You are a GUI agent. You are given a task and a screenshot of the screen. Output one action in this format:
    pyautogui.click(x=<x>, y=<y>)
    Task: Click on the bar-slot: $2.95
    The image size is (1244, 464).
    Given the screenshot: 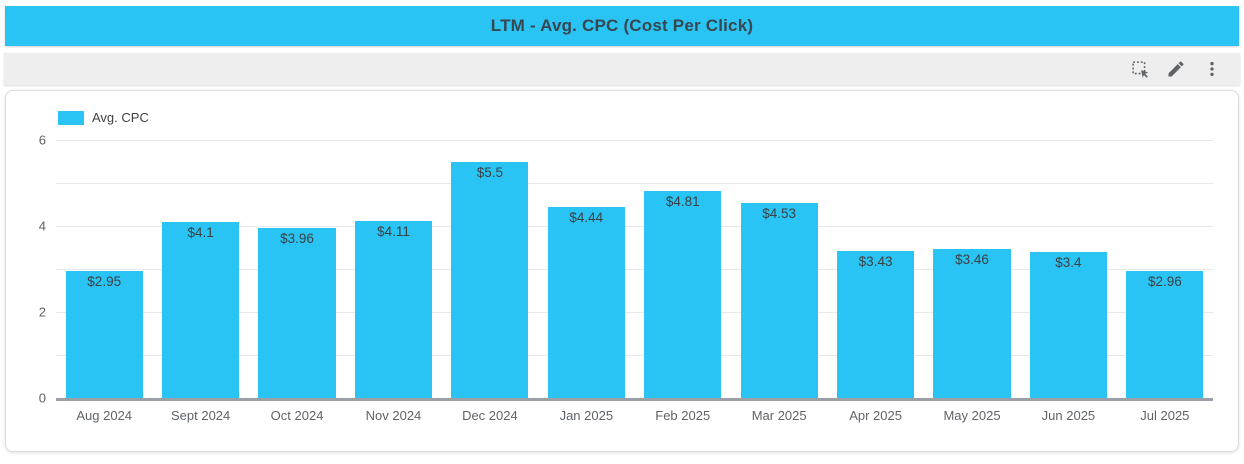 What is the action you would take?
    pyautogui.click(x=104, y=270)
    